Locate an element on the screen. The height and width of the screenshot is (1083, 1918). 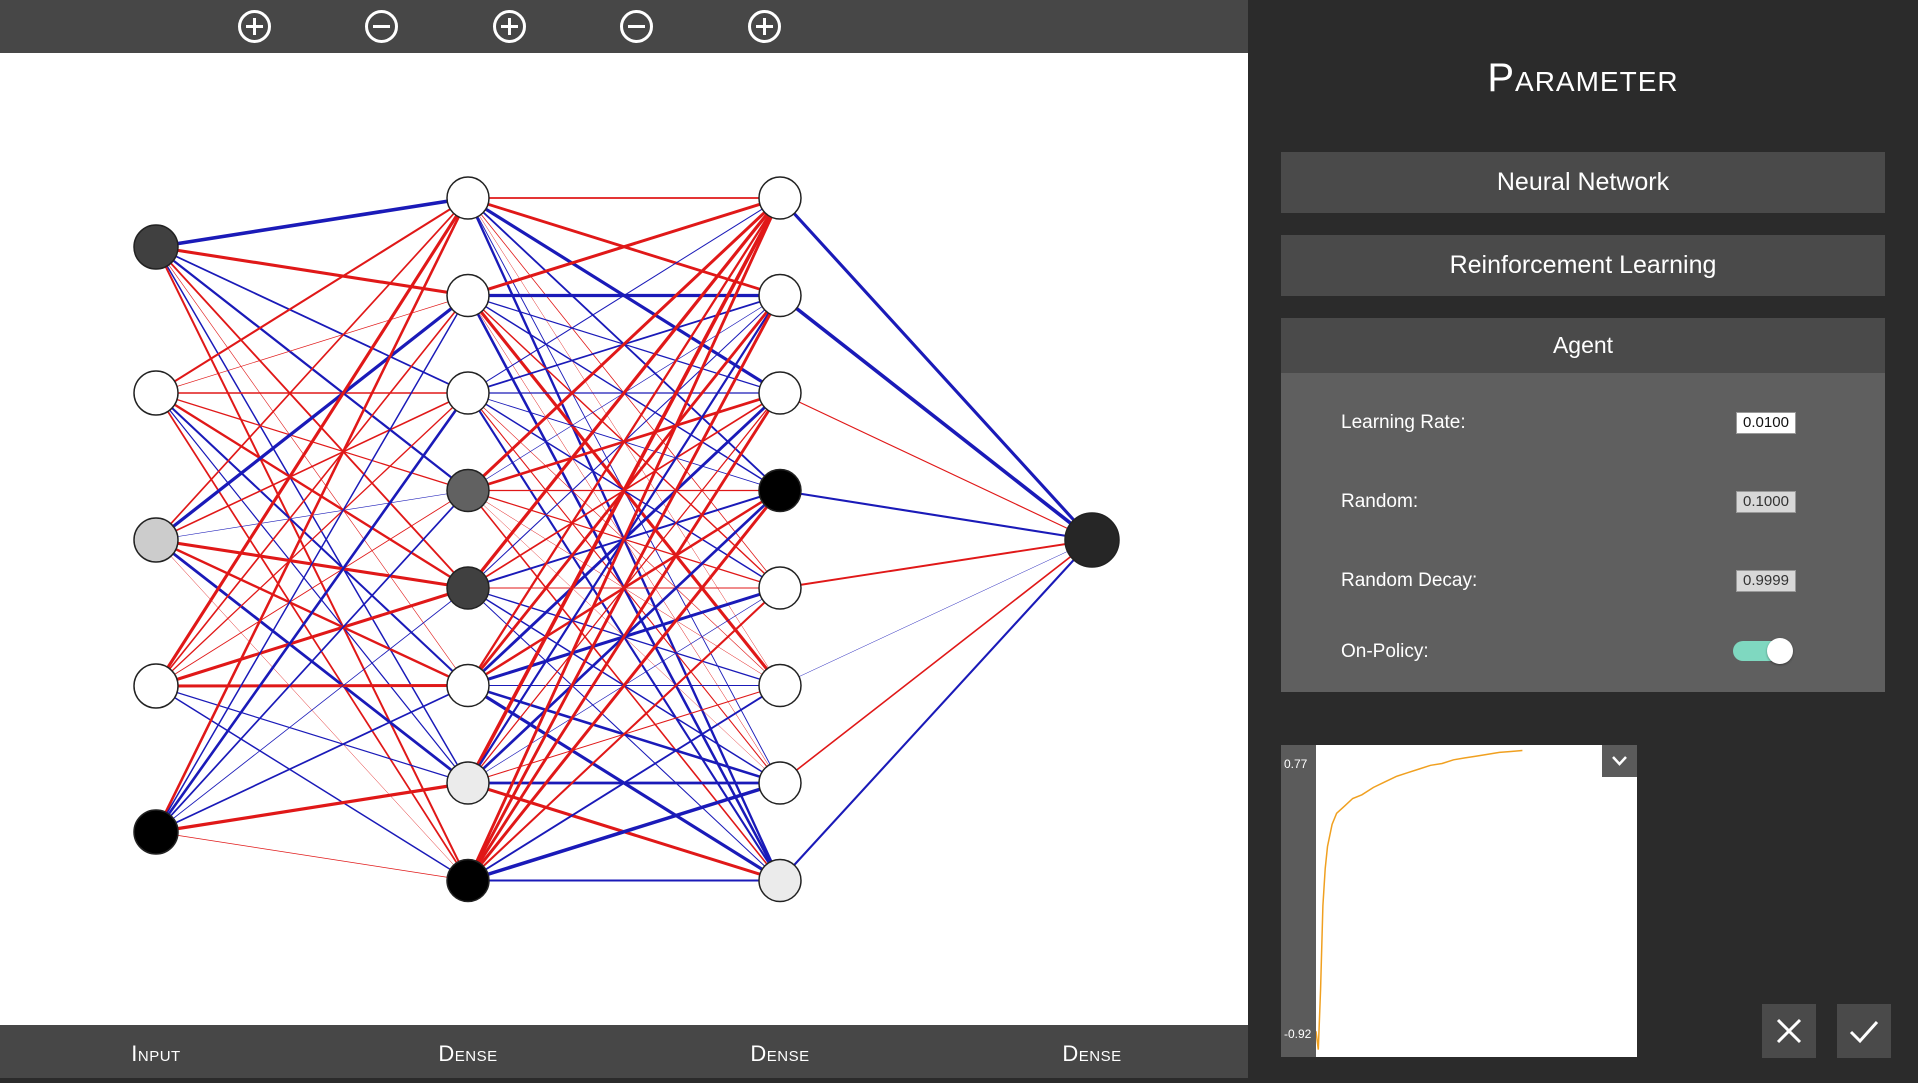
layer-toolbar is located at coordinates (624, 26).